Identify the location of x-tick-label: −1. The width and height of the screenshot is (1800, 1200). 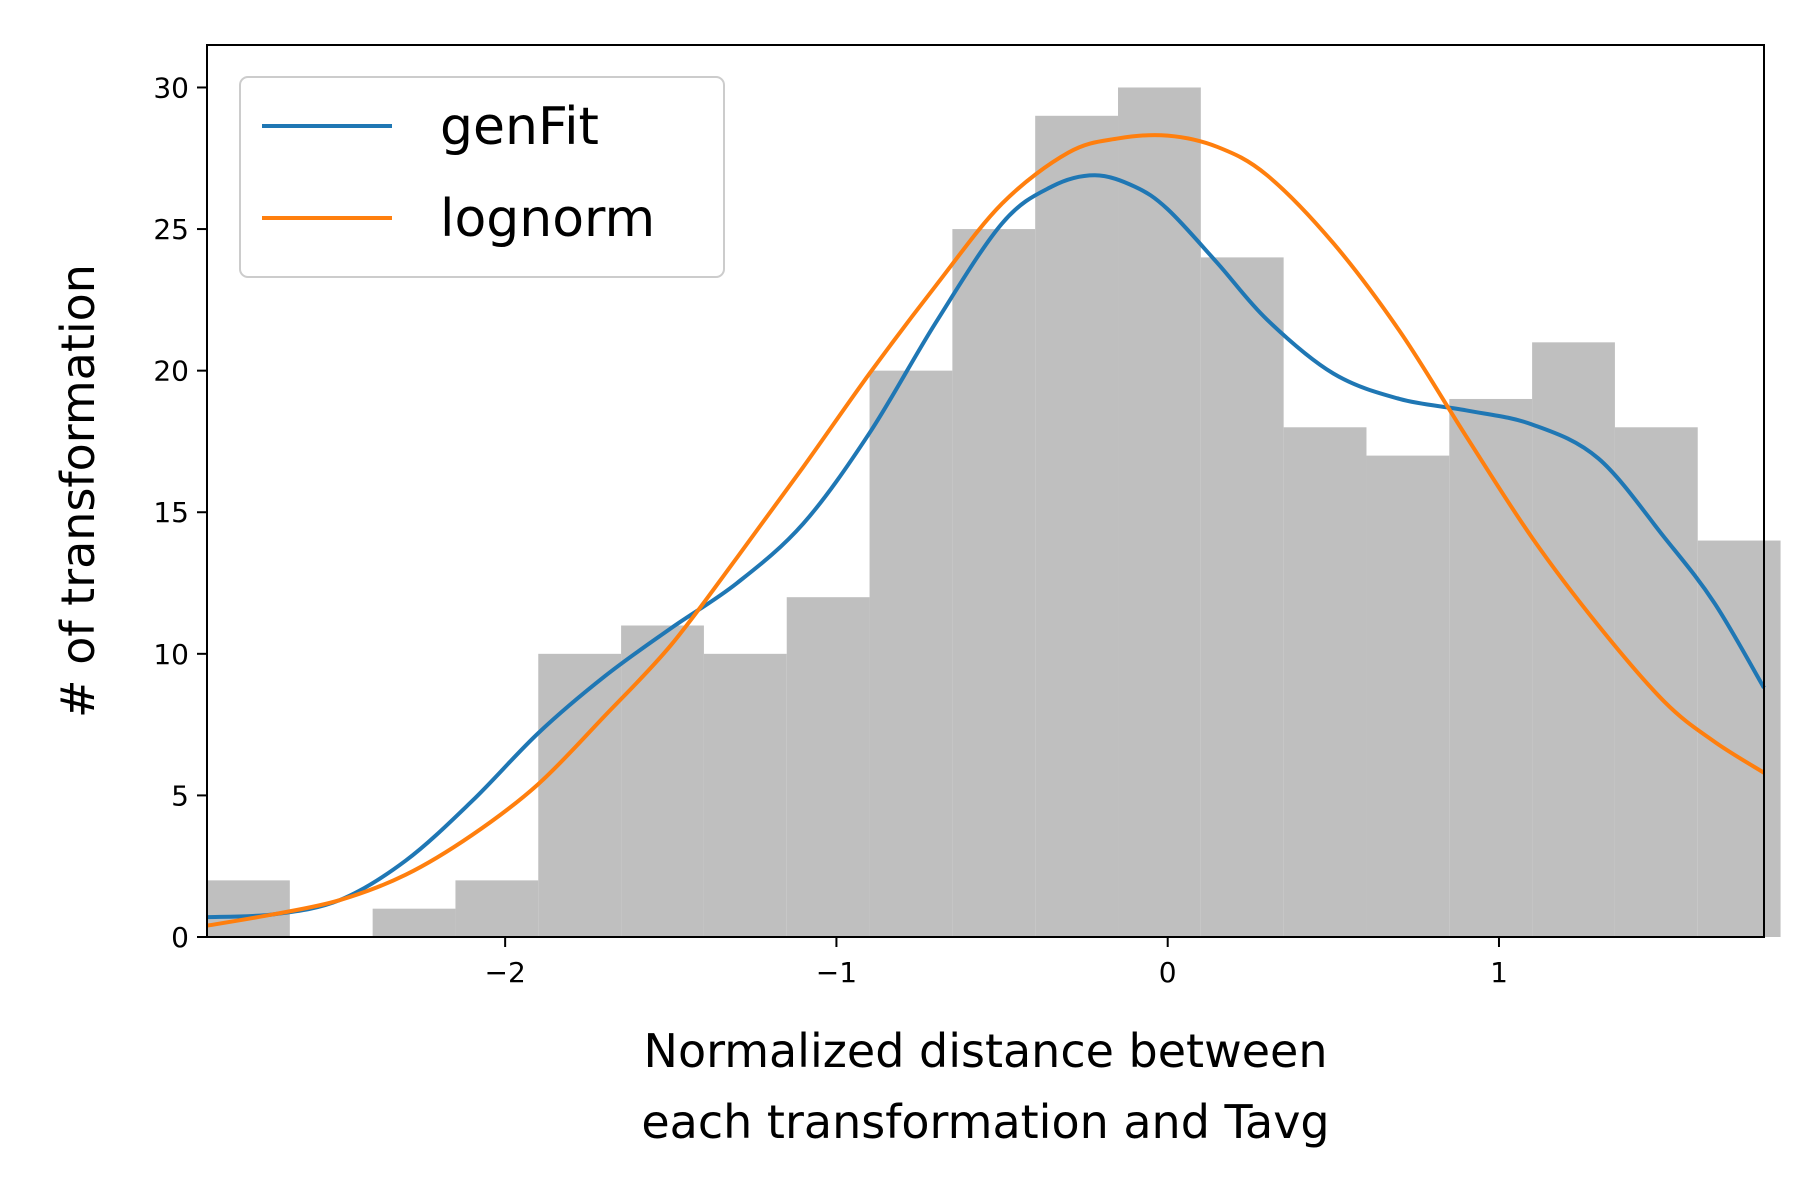
(836, 972).